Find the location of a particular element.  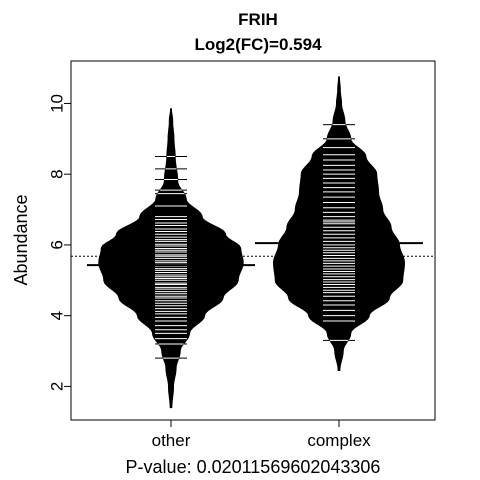

x-axis: other complex is located at coordinates (261, 435).